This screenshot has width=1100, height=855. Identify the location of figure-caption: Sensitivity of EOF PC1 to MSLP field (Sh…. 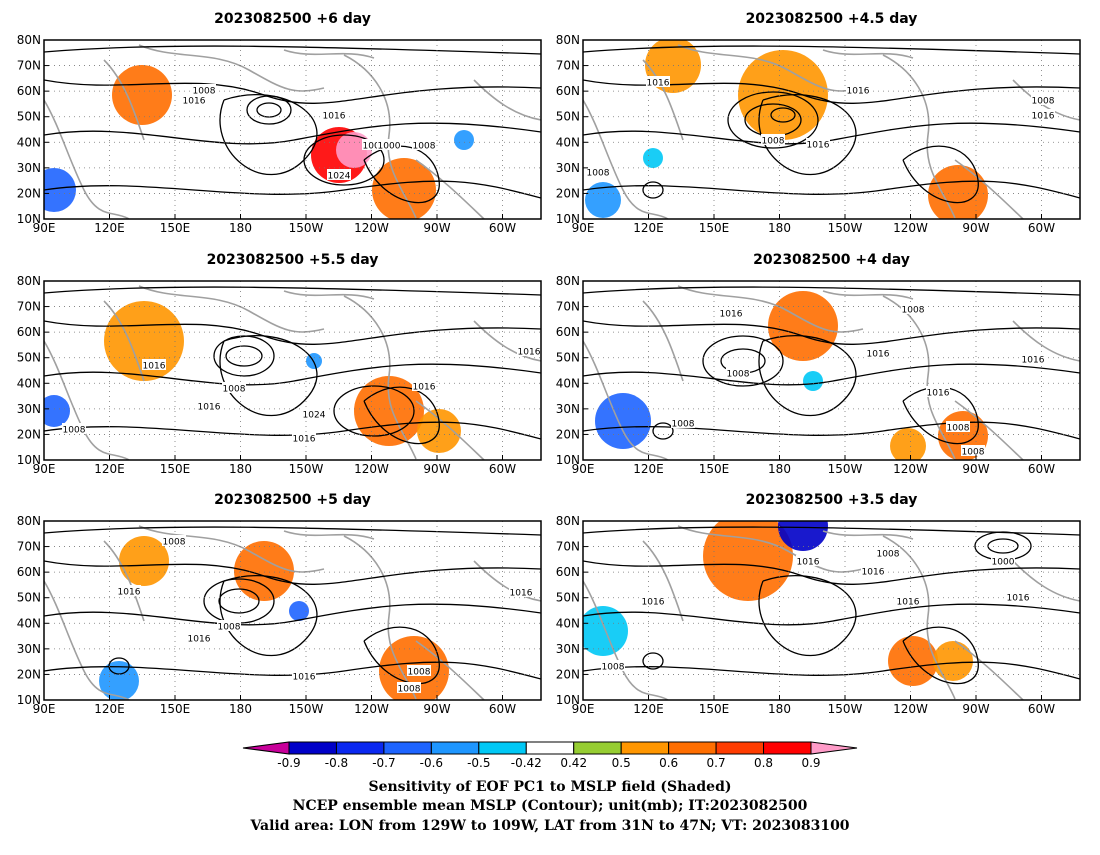
(549, 806).